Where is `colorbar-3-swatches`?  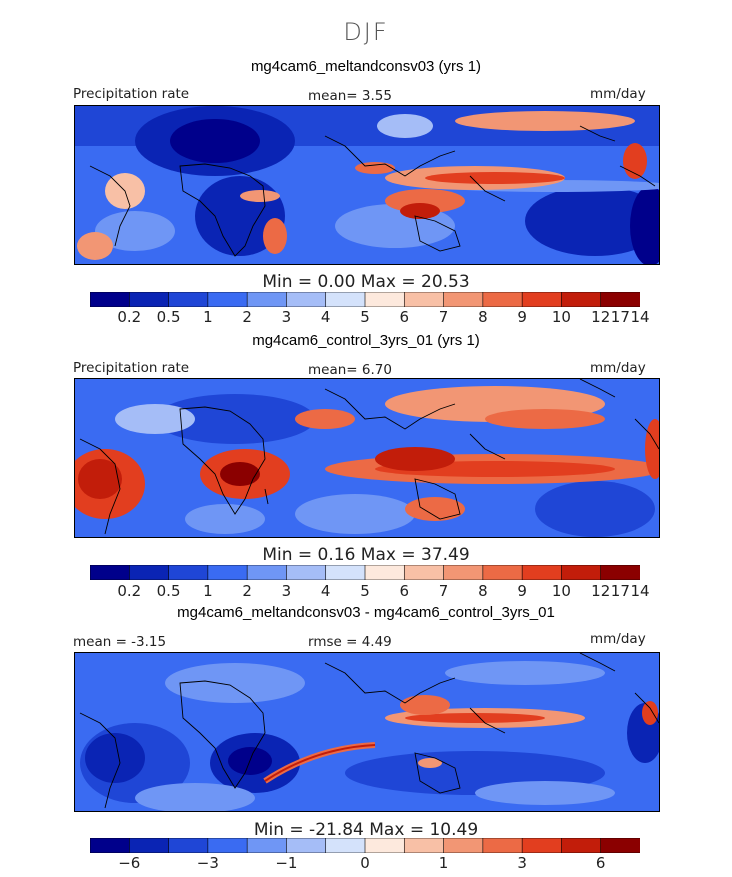 colorbar-3-swatches is located at coordinates (365, 845).